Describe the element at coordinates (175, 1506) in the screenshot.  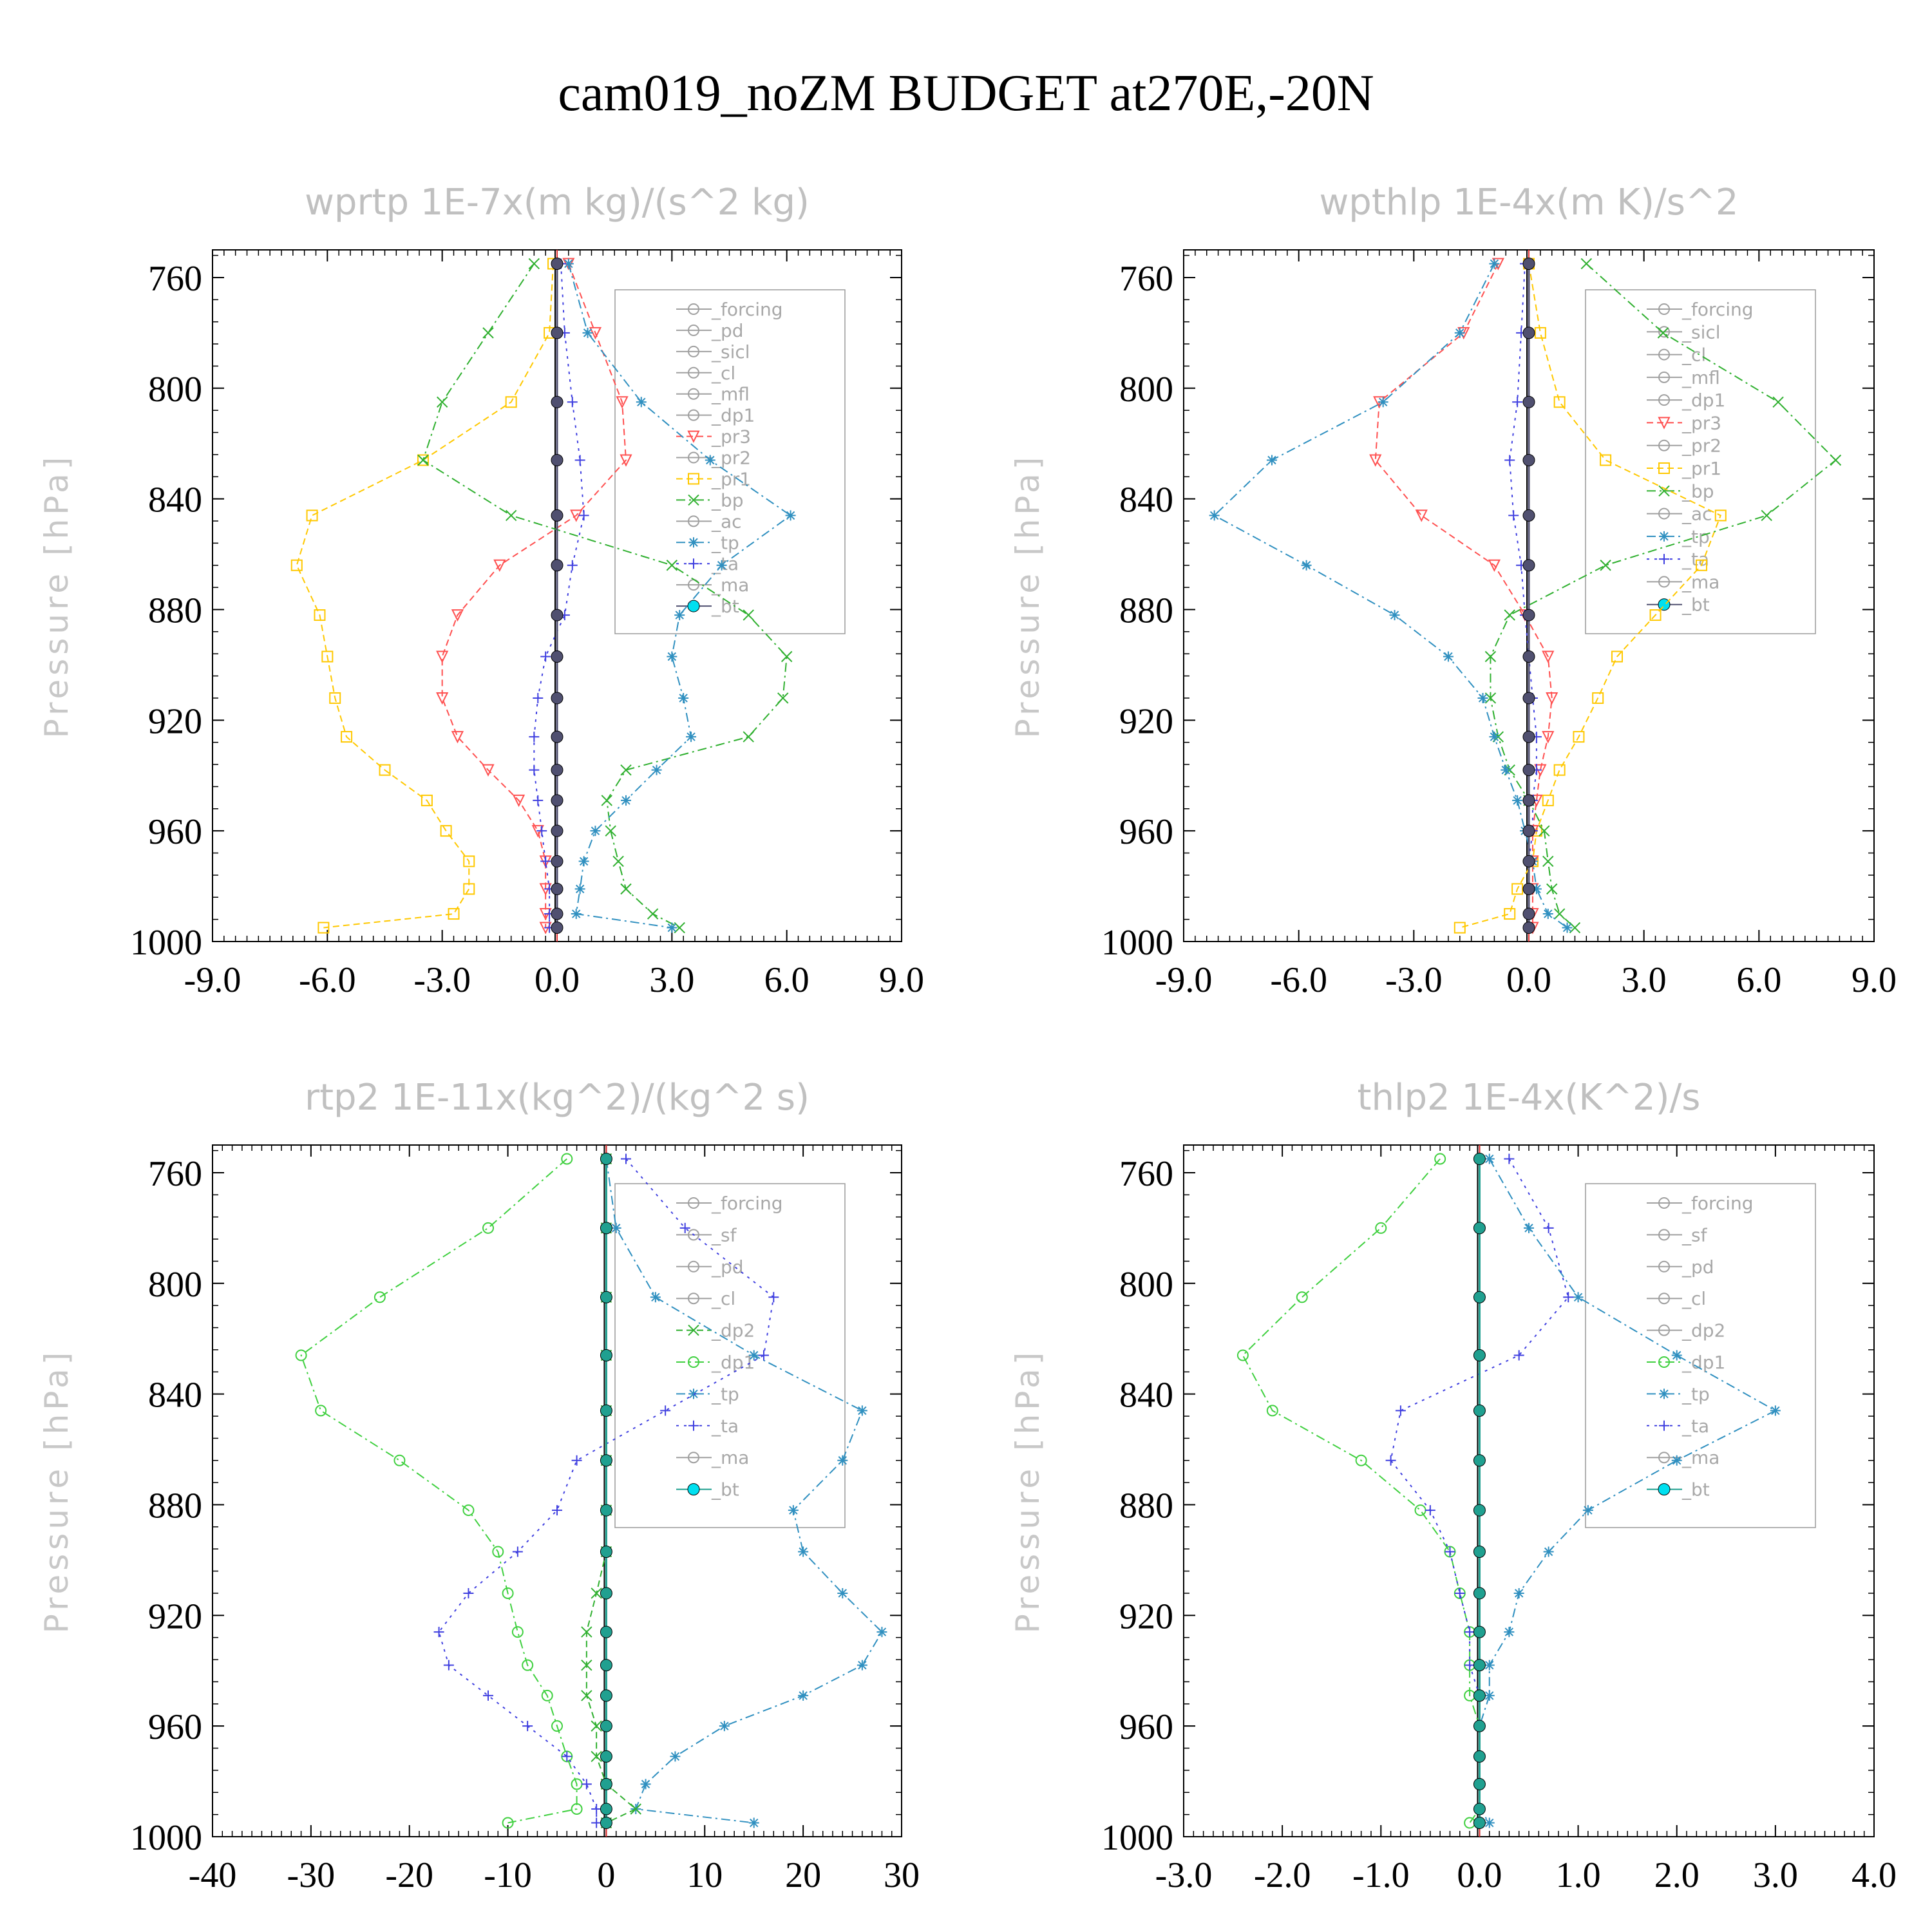
I see `y-tick-label: 880` at that location.